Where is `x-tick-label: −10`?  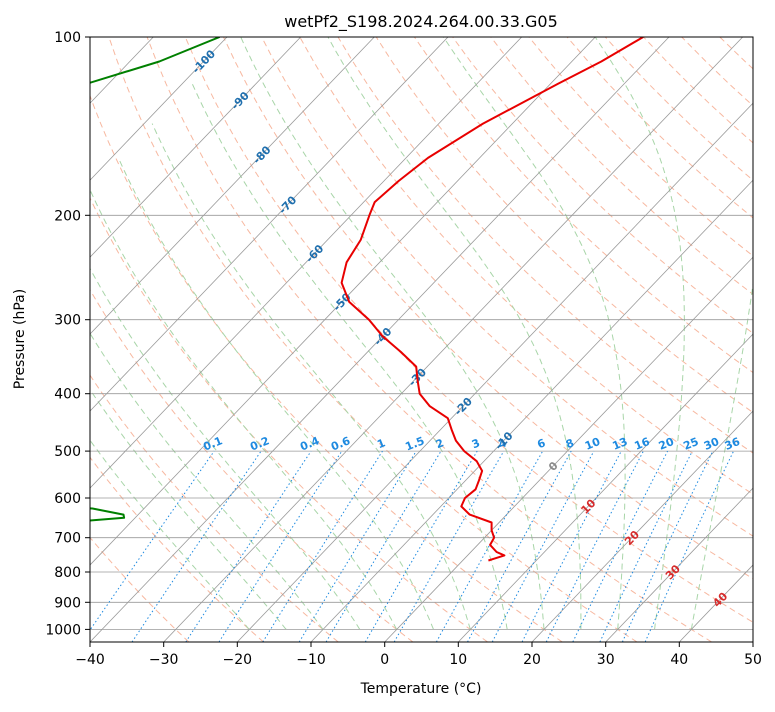
x-tick-label: −10 is located at coordinates (311, 660).